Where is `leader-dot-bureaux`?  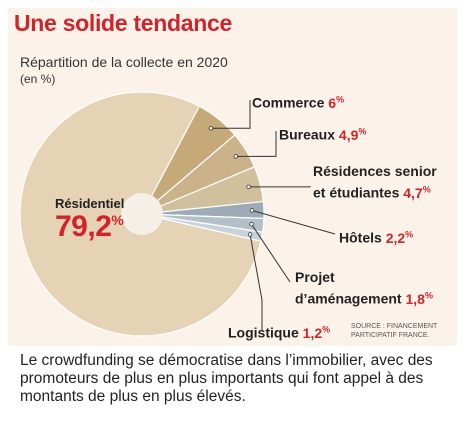
leader-dot-bureaux is located at coordinates (235, 156).